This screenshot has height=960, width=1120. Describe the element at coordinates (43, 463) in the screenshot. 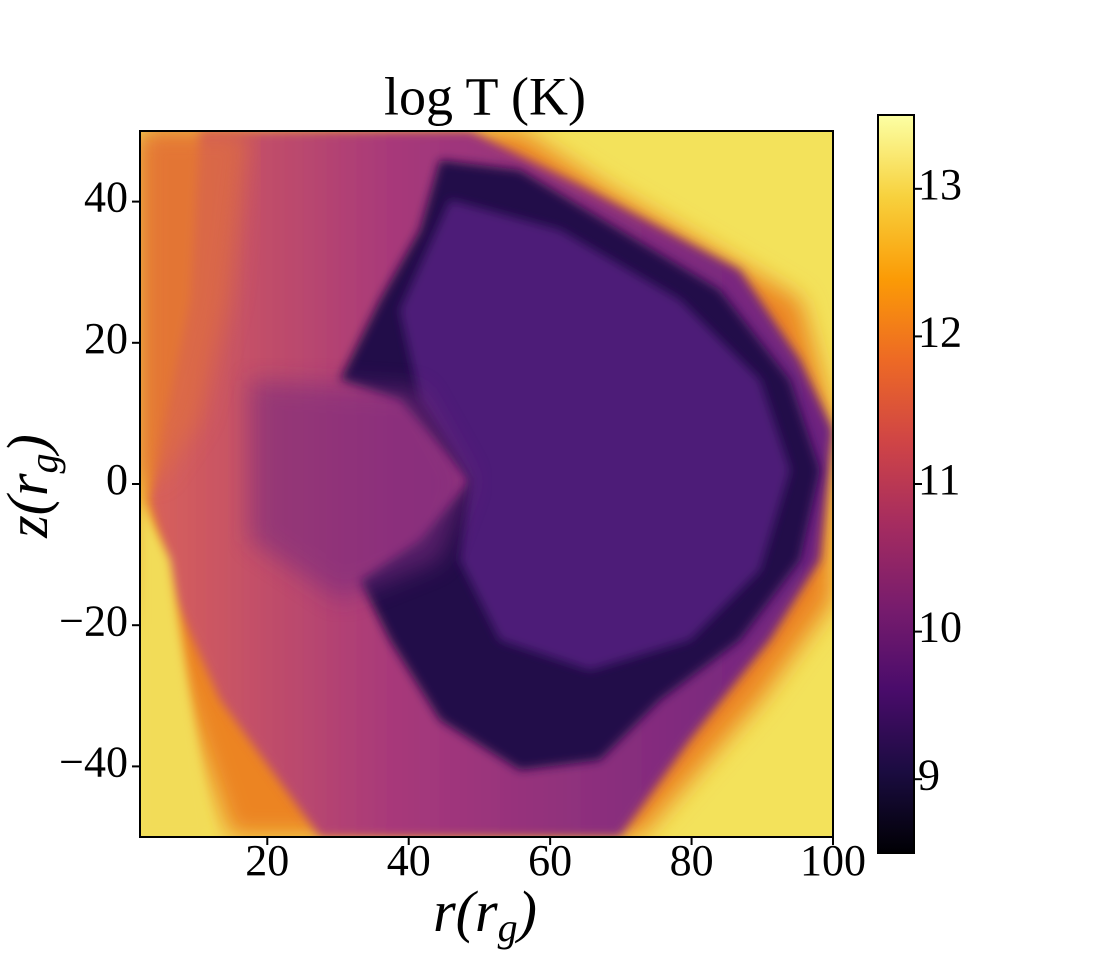

I see `y-axis-label-sub: g` at that location.